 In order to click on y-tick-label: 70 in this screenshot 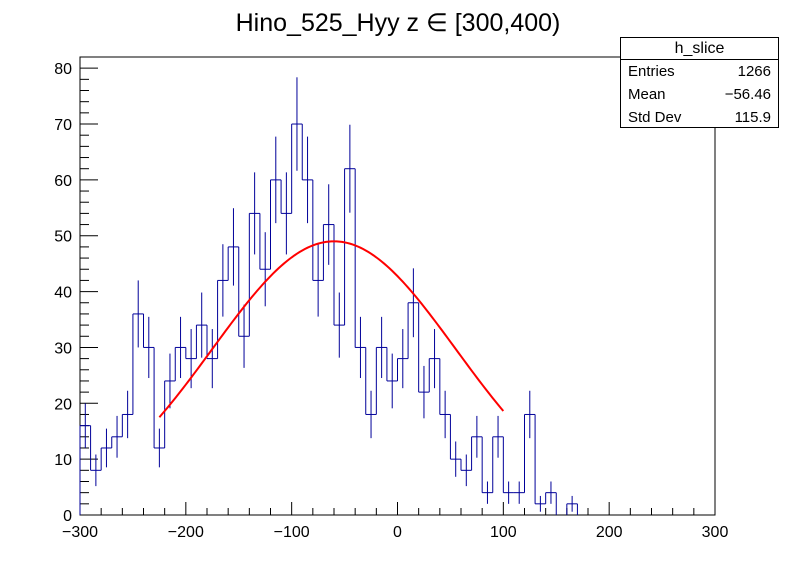, I will do `click(63, 125)`.